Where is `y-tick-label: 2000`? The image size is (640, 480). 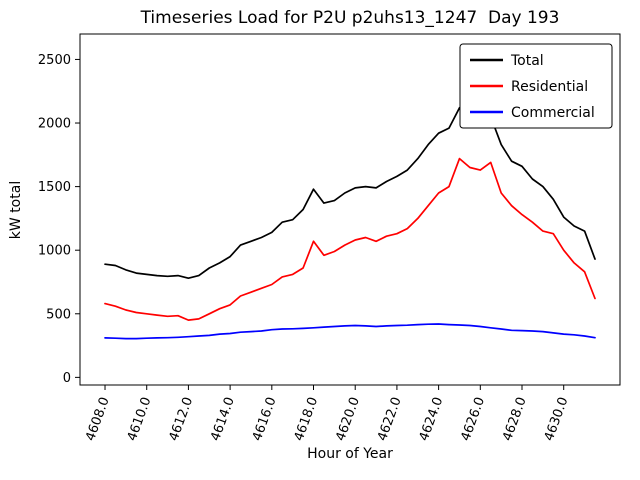
y-tick-label: 2000 is located at coordinates (54, 124).